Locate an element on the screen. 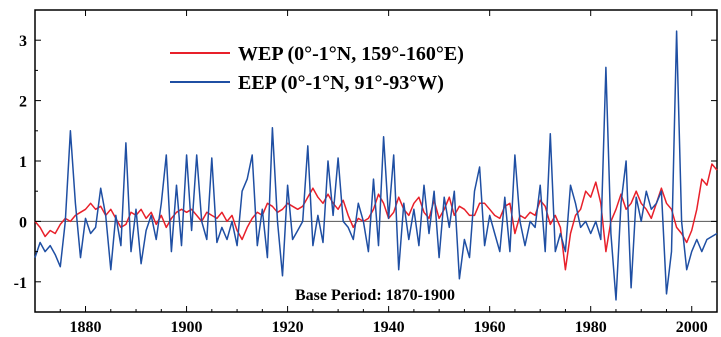  x-tick-label: 1880 is located at coordinates (86, 327).